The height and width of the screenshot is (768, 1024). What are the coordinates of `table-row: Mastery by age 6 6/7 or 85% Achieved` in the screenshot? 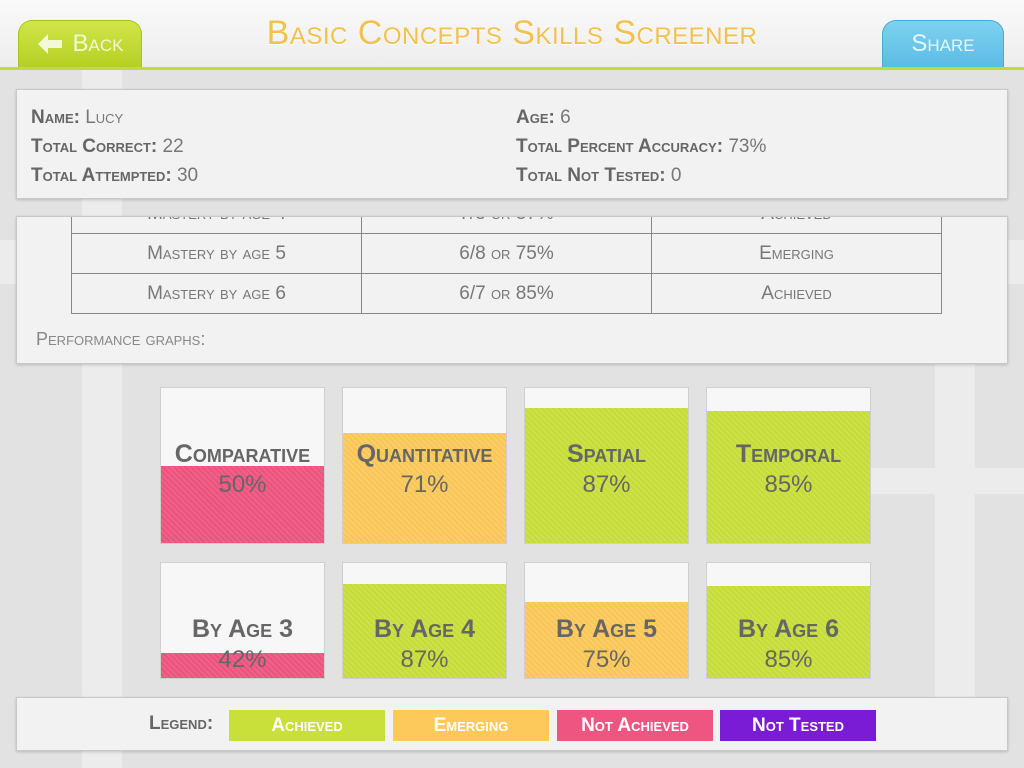 It's located at (506, 293).